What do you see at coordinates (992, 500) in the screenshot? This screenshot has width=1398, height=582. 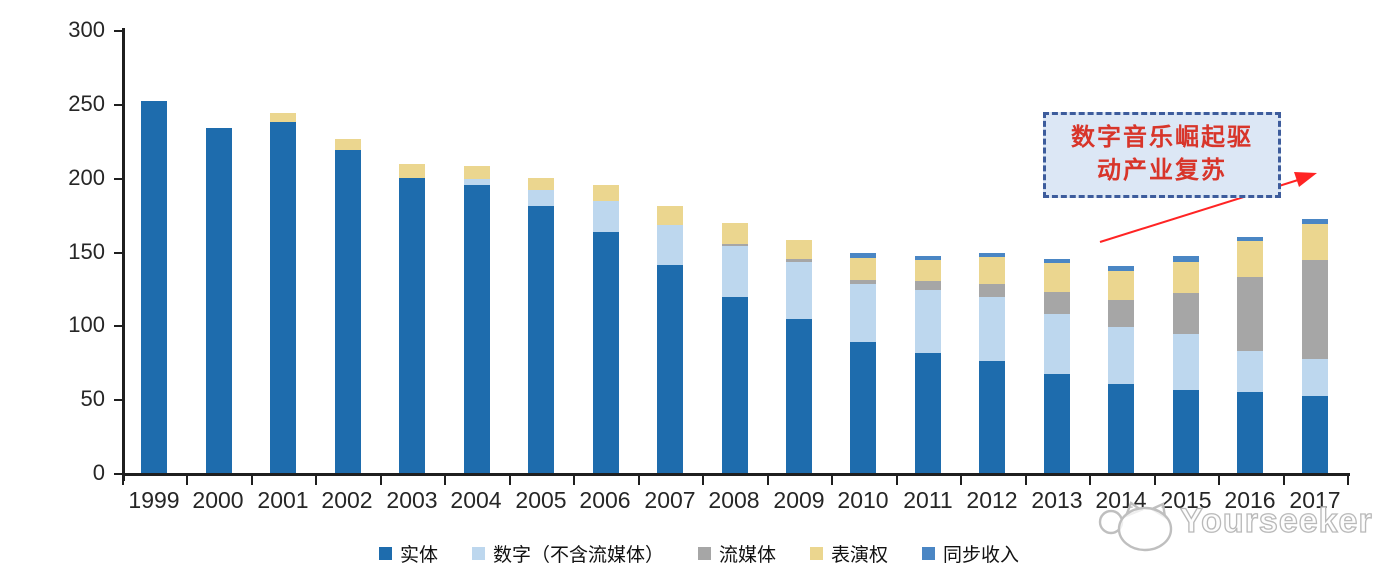 I see `x-axis-label: 2012` at bounding box center [992, 500].